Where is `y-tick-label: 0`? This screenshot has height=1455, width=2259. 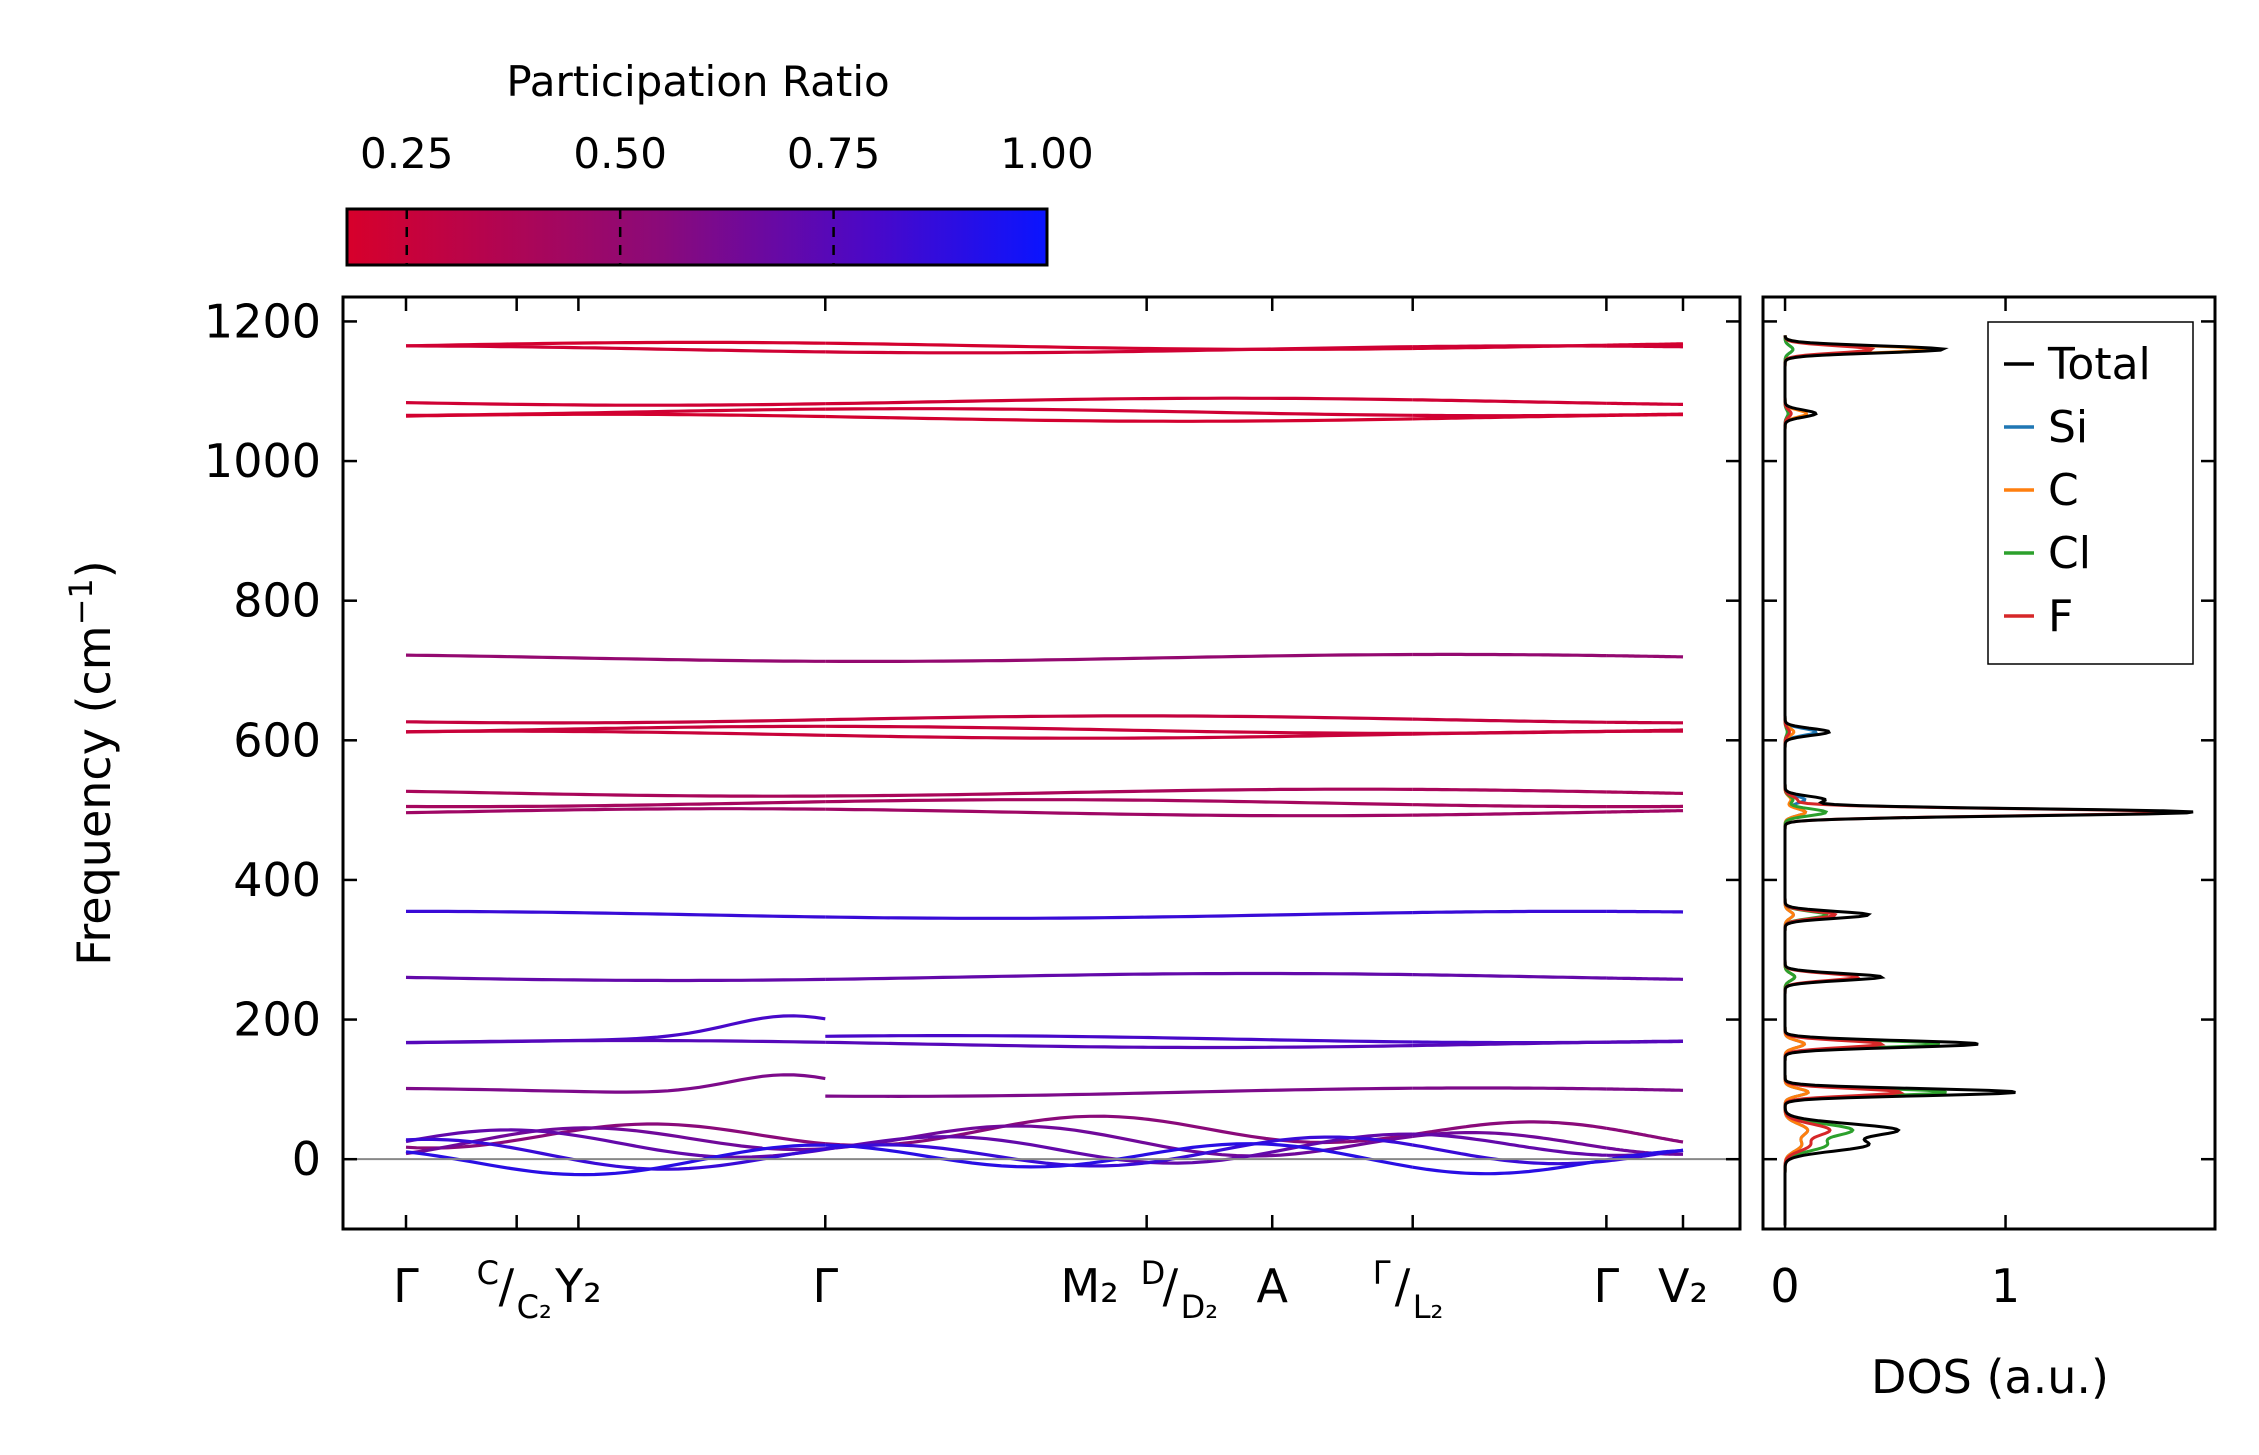 y-tick-label: 0 is located at coordinates (306, 1159).